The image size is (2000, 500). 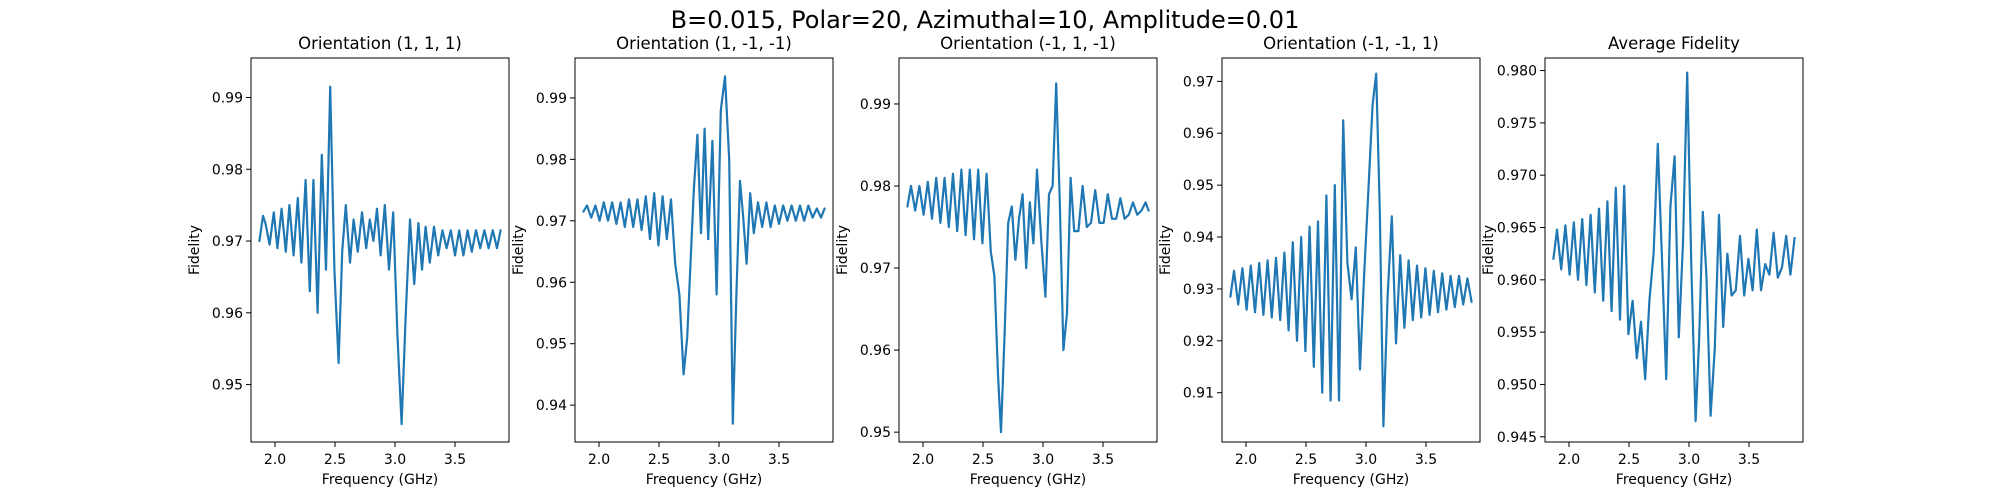 I want to click on panel-title: Orientation (-1, 1, -1), so click(x=1028, y=43).